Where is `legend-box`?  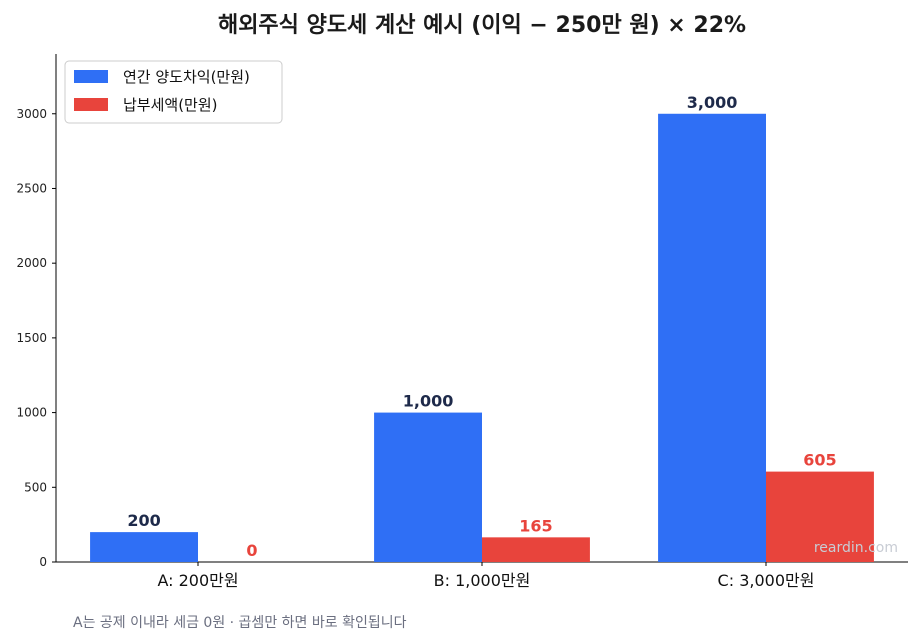 legend-box is located at coordinates (173, 92).